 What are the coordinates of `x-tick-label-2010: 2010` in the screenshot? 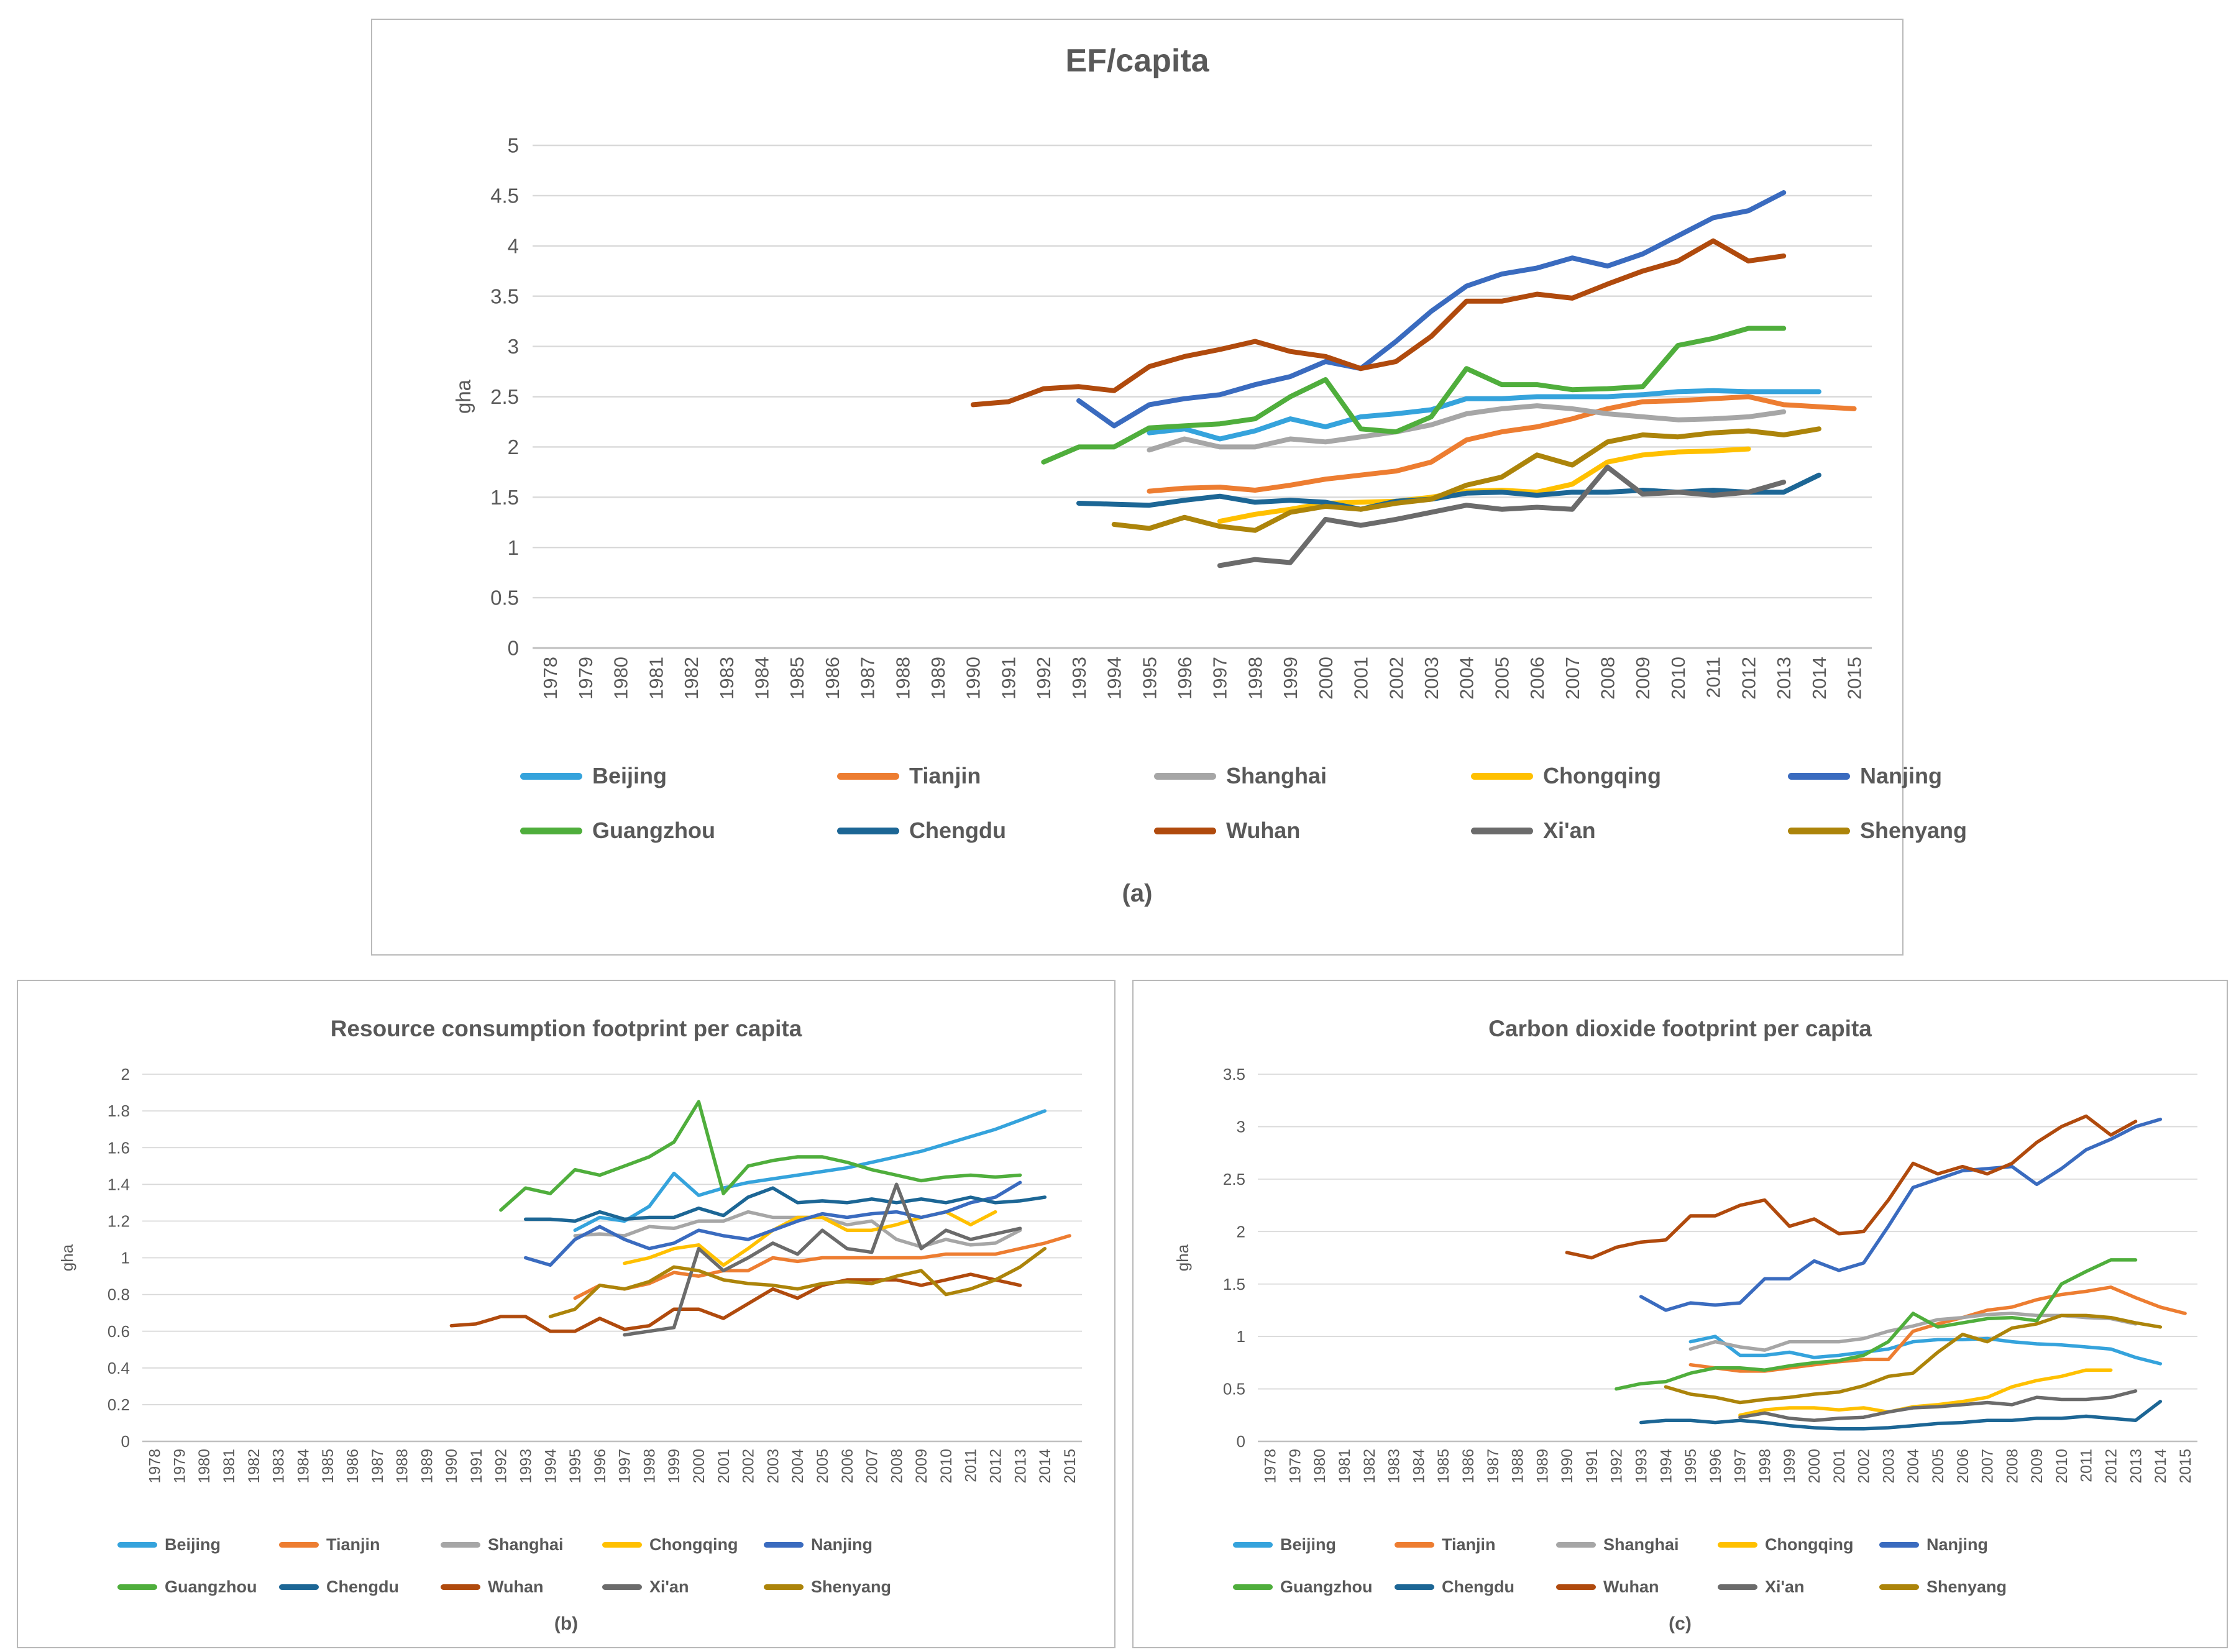 It's located at (946, 1466).